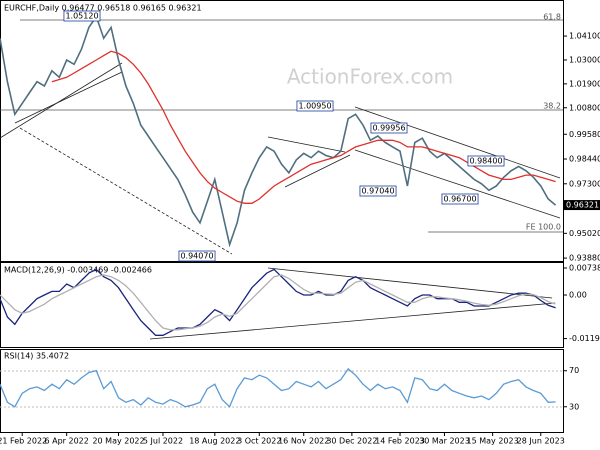 The image size is (600, 450). Describe the element at coordinates (78, 270) in the screenshot. I see `macd-title: MACD(12,26,9) -0.003469 -0.002466` at that location.